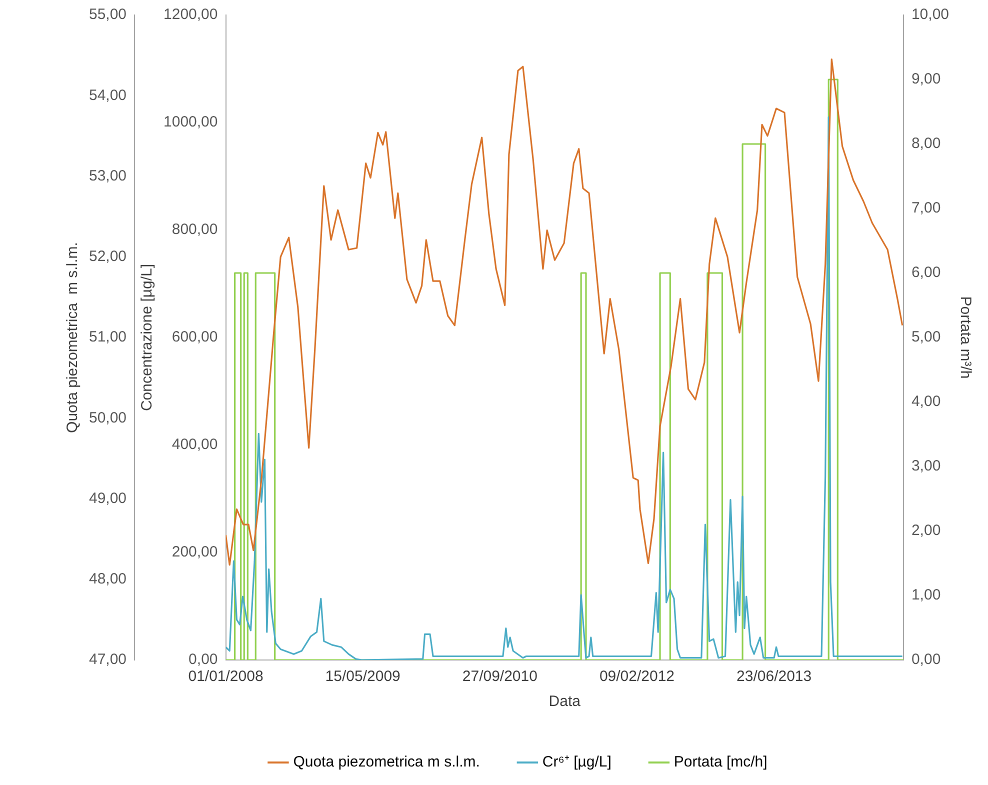  Describe the element at coordinates (107, 498) in the screenshot. I see `y3-tick-label: 49,00` at that location.